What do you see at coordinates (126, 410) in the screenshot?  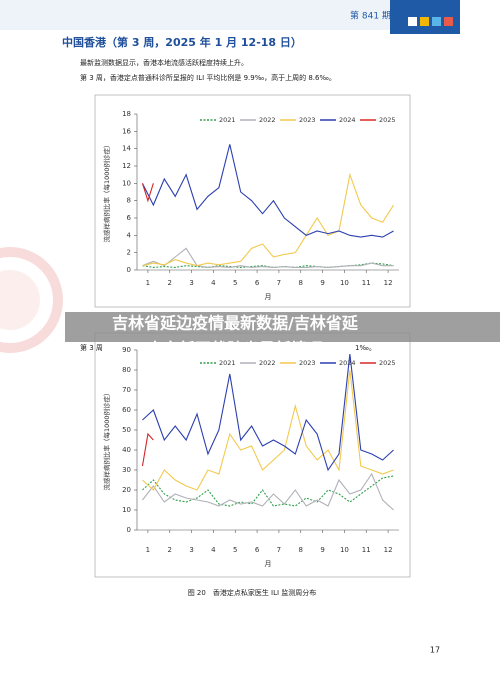 I see `y-tick-label: 60` at bounding box center [126, 410].